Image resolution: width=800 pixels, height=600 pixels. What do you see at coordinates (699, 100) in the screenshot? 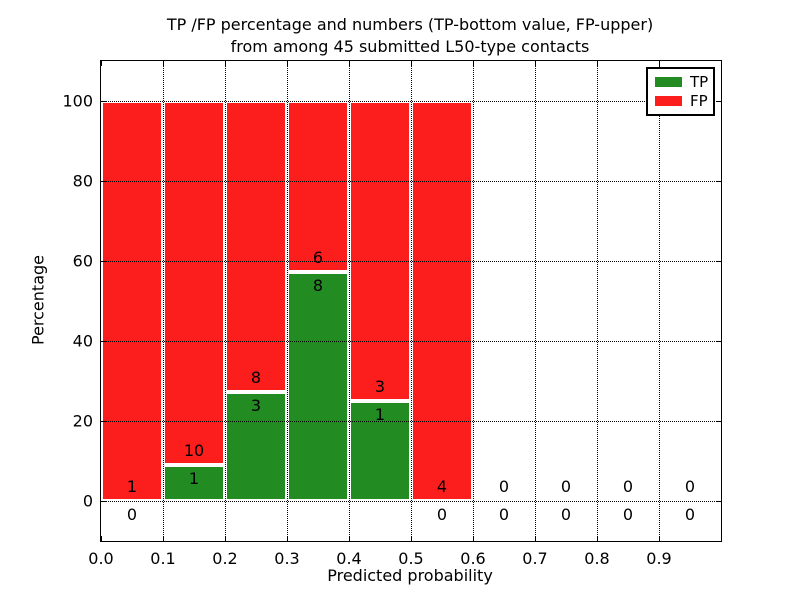
I see `legend-label-fp: FP` at bounding box center [699, 100].